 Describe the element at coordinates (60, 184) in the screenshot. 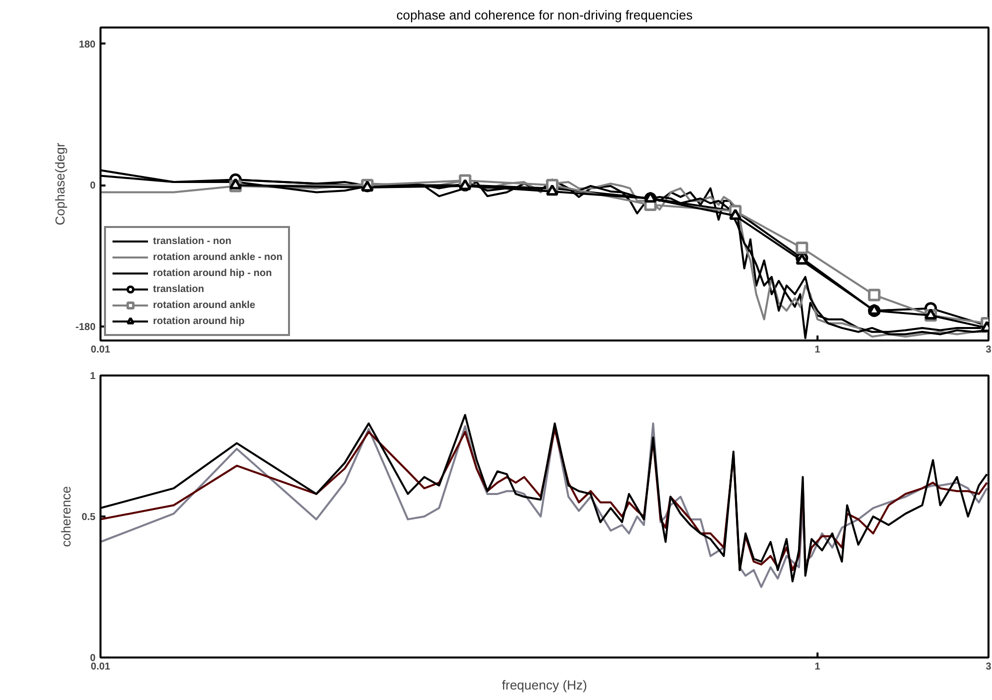

I see `y-axis-title: Cophase(degr` at that location.